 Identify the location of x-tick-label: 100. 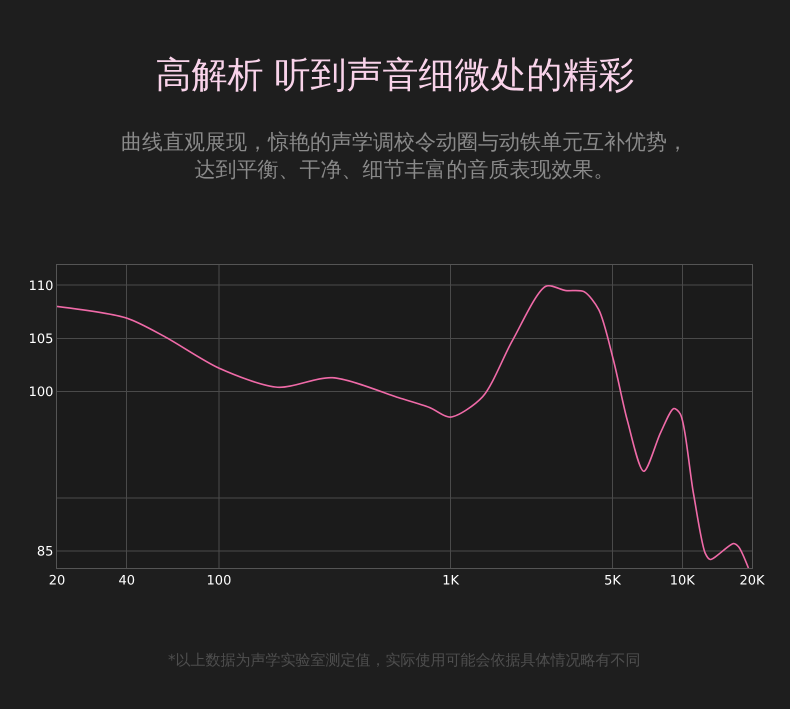
(219, 581).